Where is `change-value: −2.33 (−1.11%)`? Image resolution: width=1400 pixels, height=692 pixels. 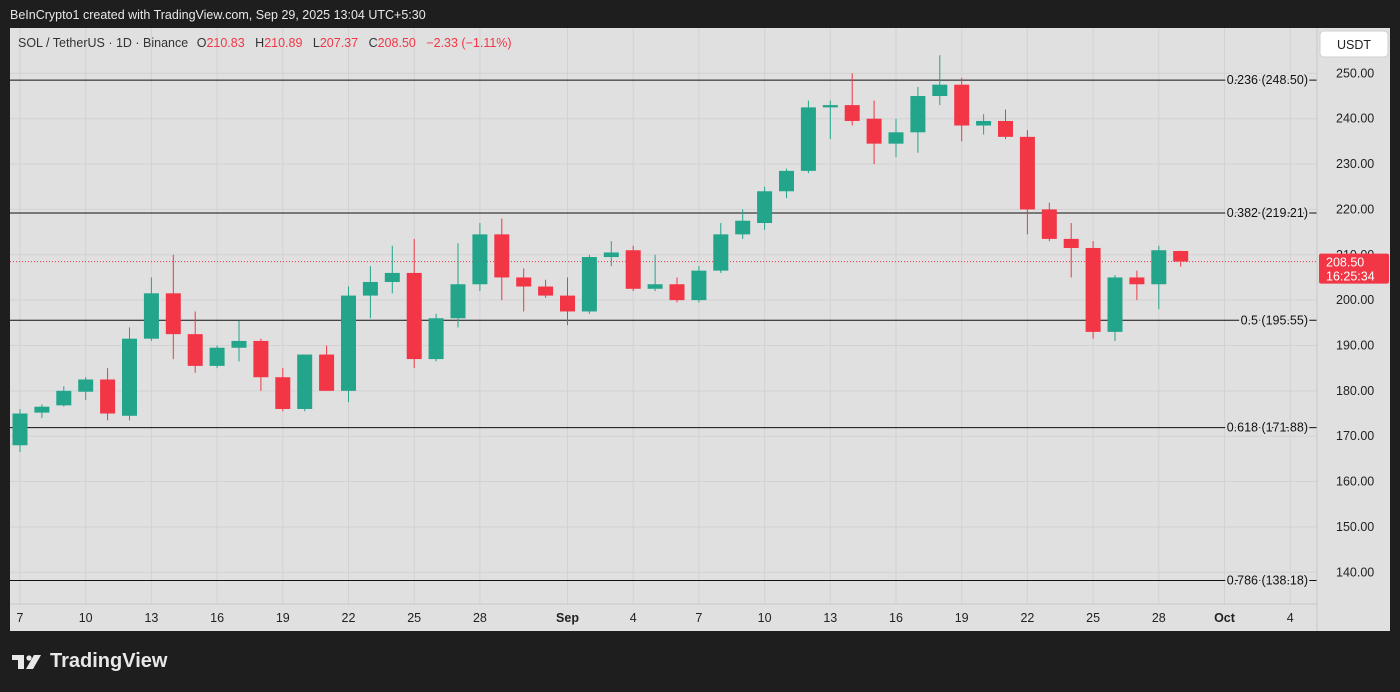
change-value: −2.33 (−1.11%) is located at coordinates (468, 43).